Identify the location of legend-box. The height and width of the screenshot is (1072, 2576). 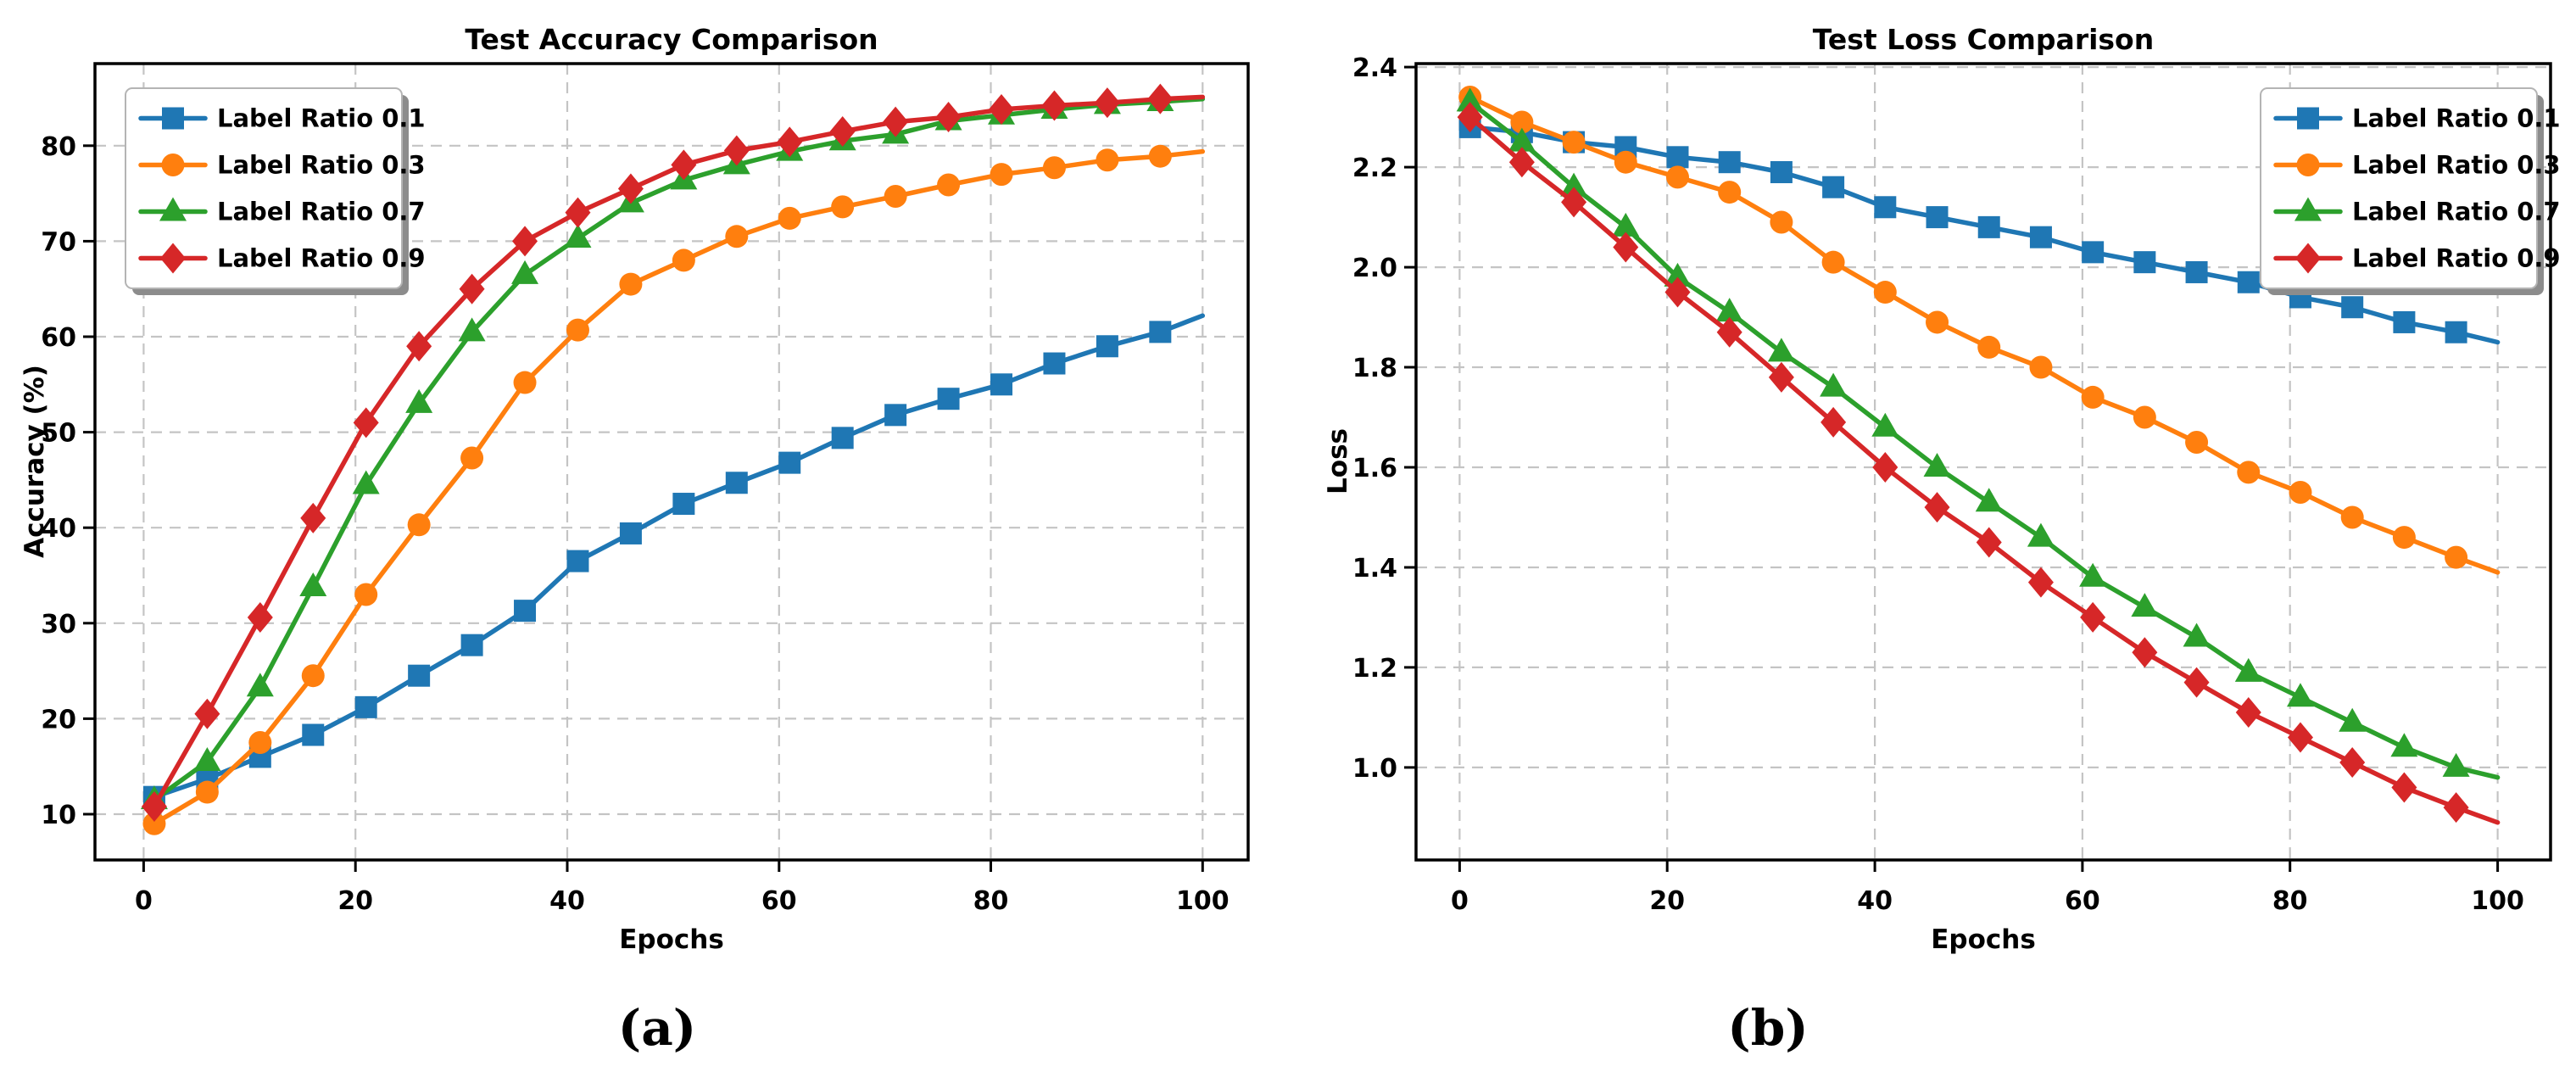
(264, 188).